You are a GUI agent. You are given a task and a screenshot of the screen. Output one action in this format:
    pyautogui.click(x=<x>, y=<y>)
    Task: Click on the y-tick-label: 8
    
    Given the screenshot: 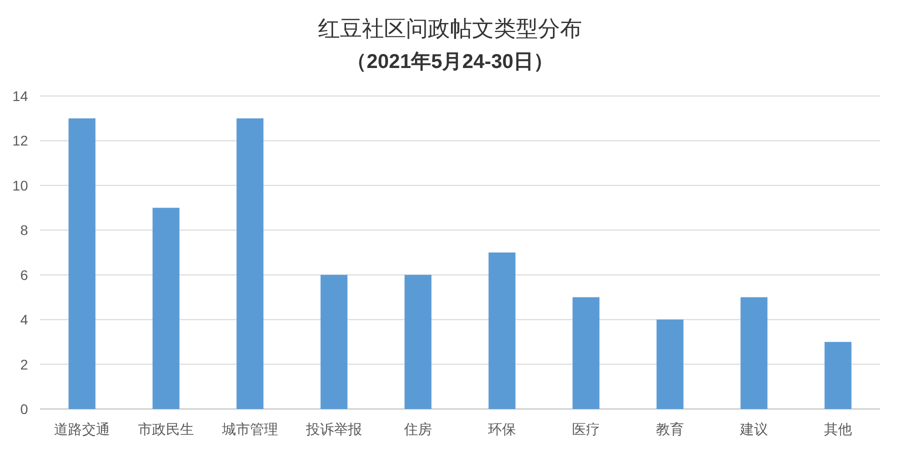 What is the action you would take?
    pyautogui.click(x=24, y=230)
    